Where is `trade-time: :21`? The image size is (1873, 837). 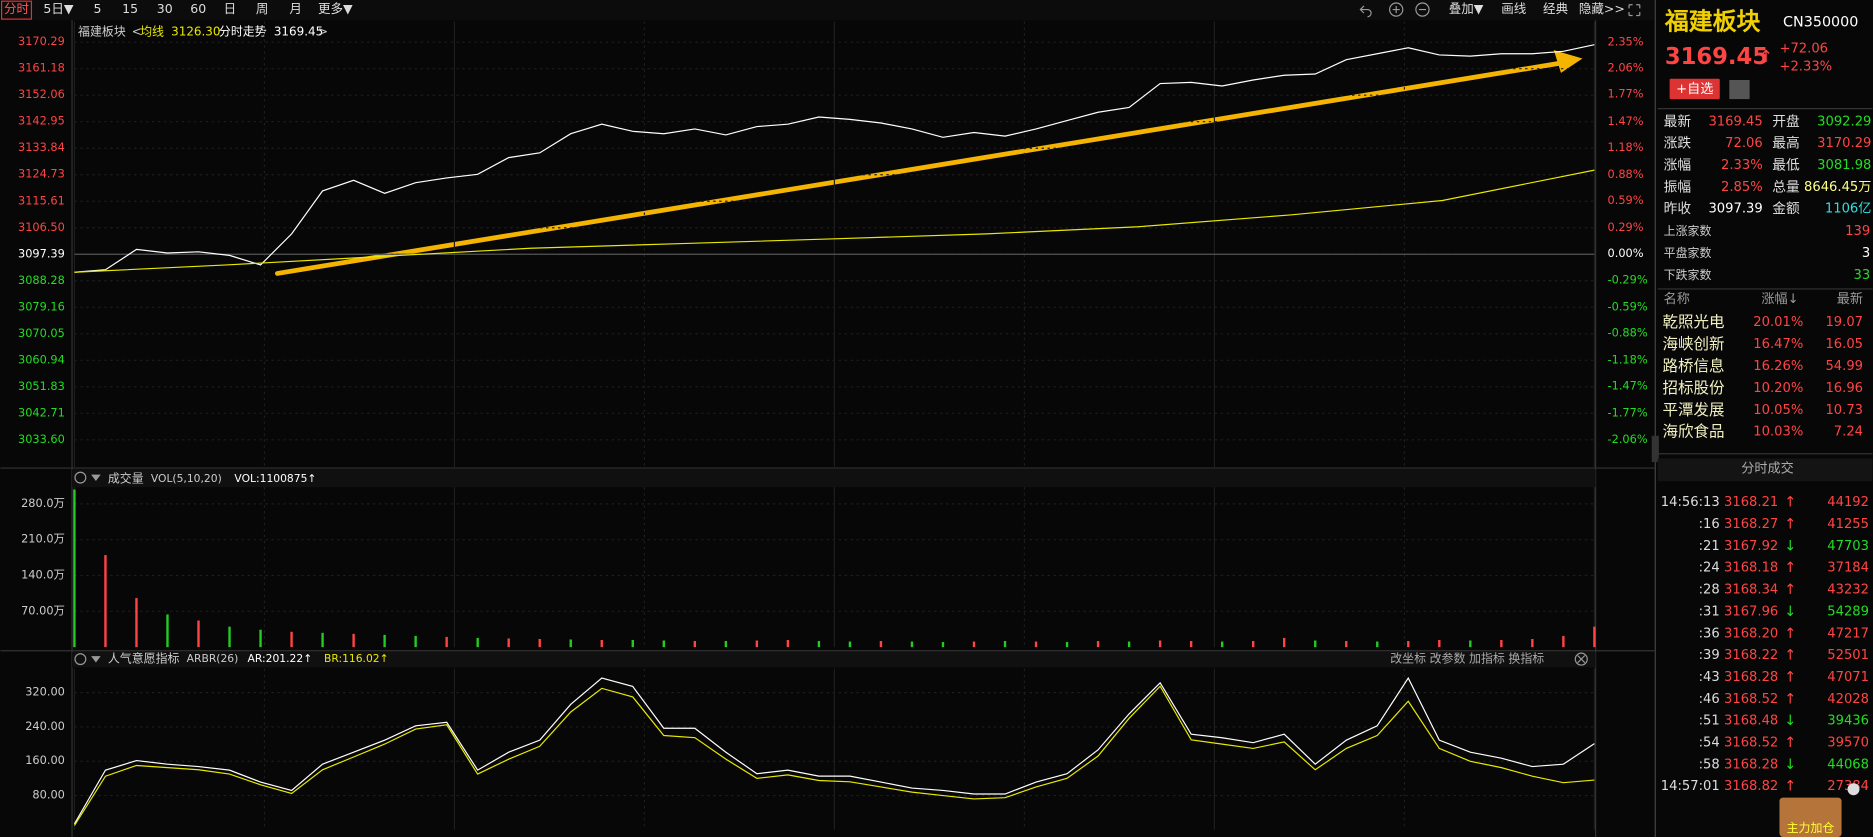
trade-time: :21 is located at coordinates (1709, 546).